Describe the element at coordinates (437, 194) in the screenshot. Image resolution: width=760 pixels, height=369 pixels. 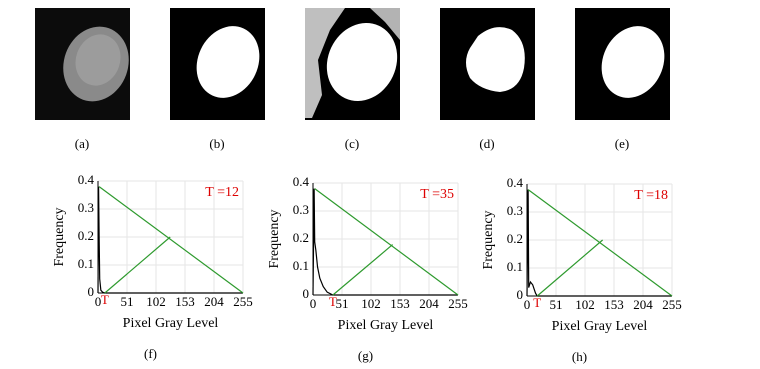
I see `annotation: T =35` at that location.